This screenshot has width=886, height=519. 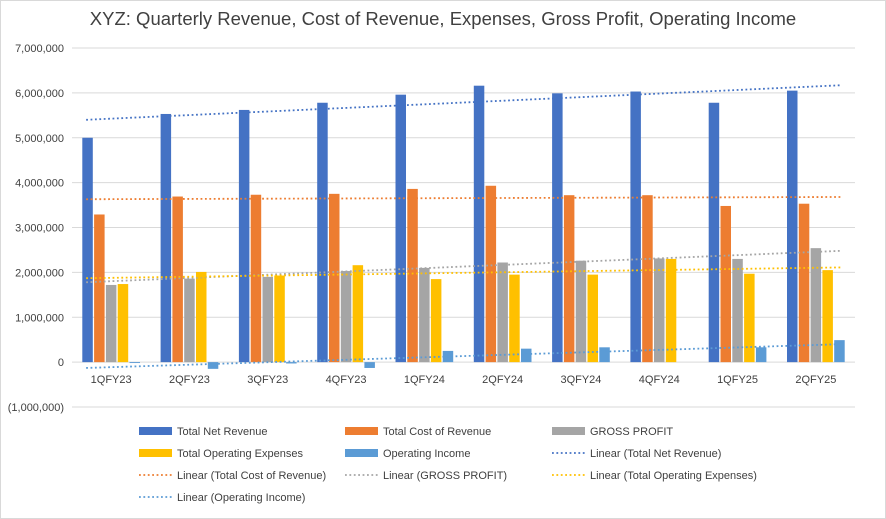 What do you see at coordinates (737, 380) in the screenshot?
I see `x-tick-label: 1QFY25` at bounding box center [737, 380].